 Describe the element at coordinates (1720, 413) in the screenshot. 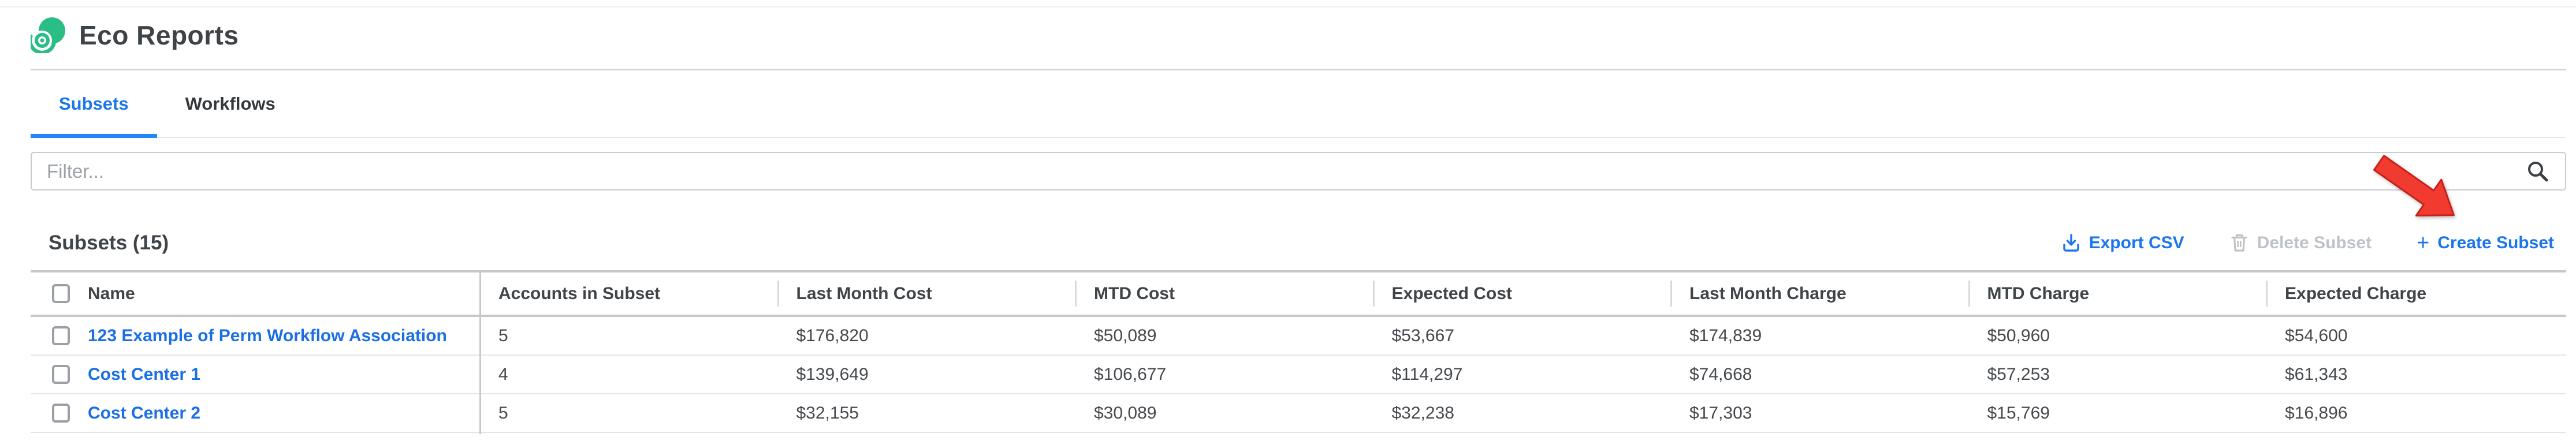

I see `cell-last-month-charge: $17,303` at that location.